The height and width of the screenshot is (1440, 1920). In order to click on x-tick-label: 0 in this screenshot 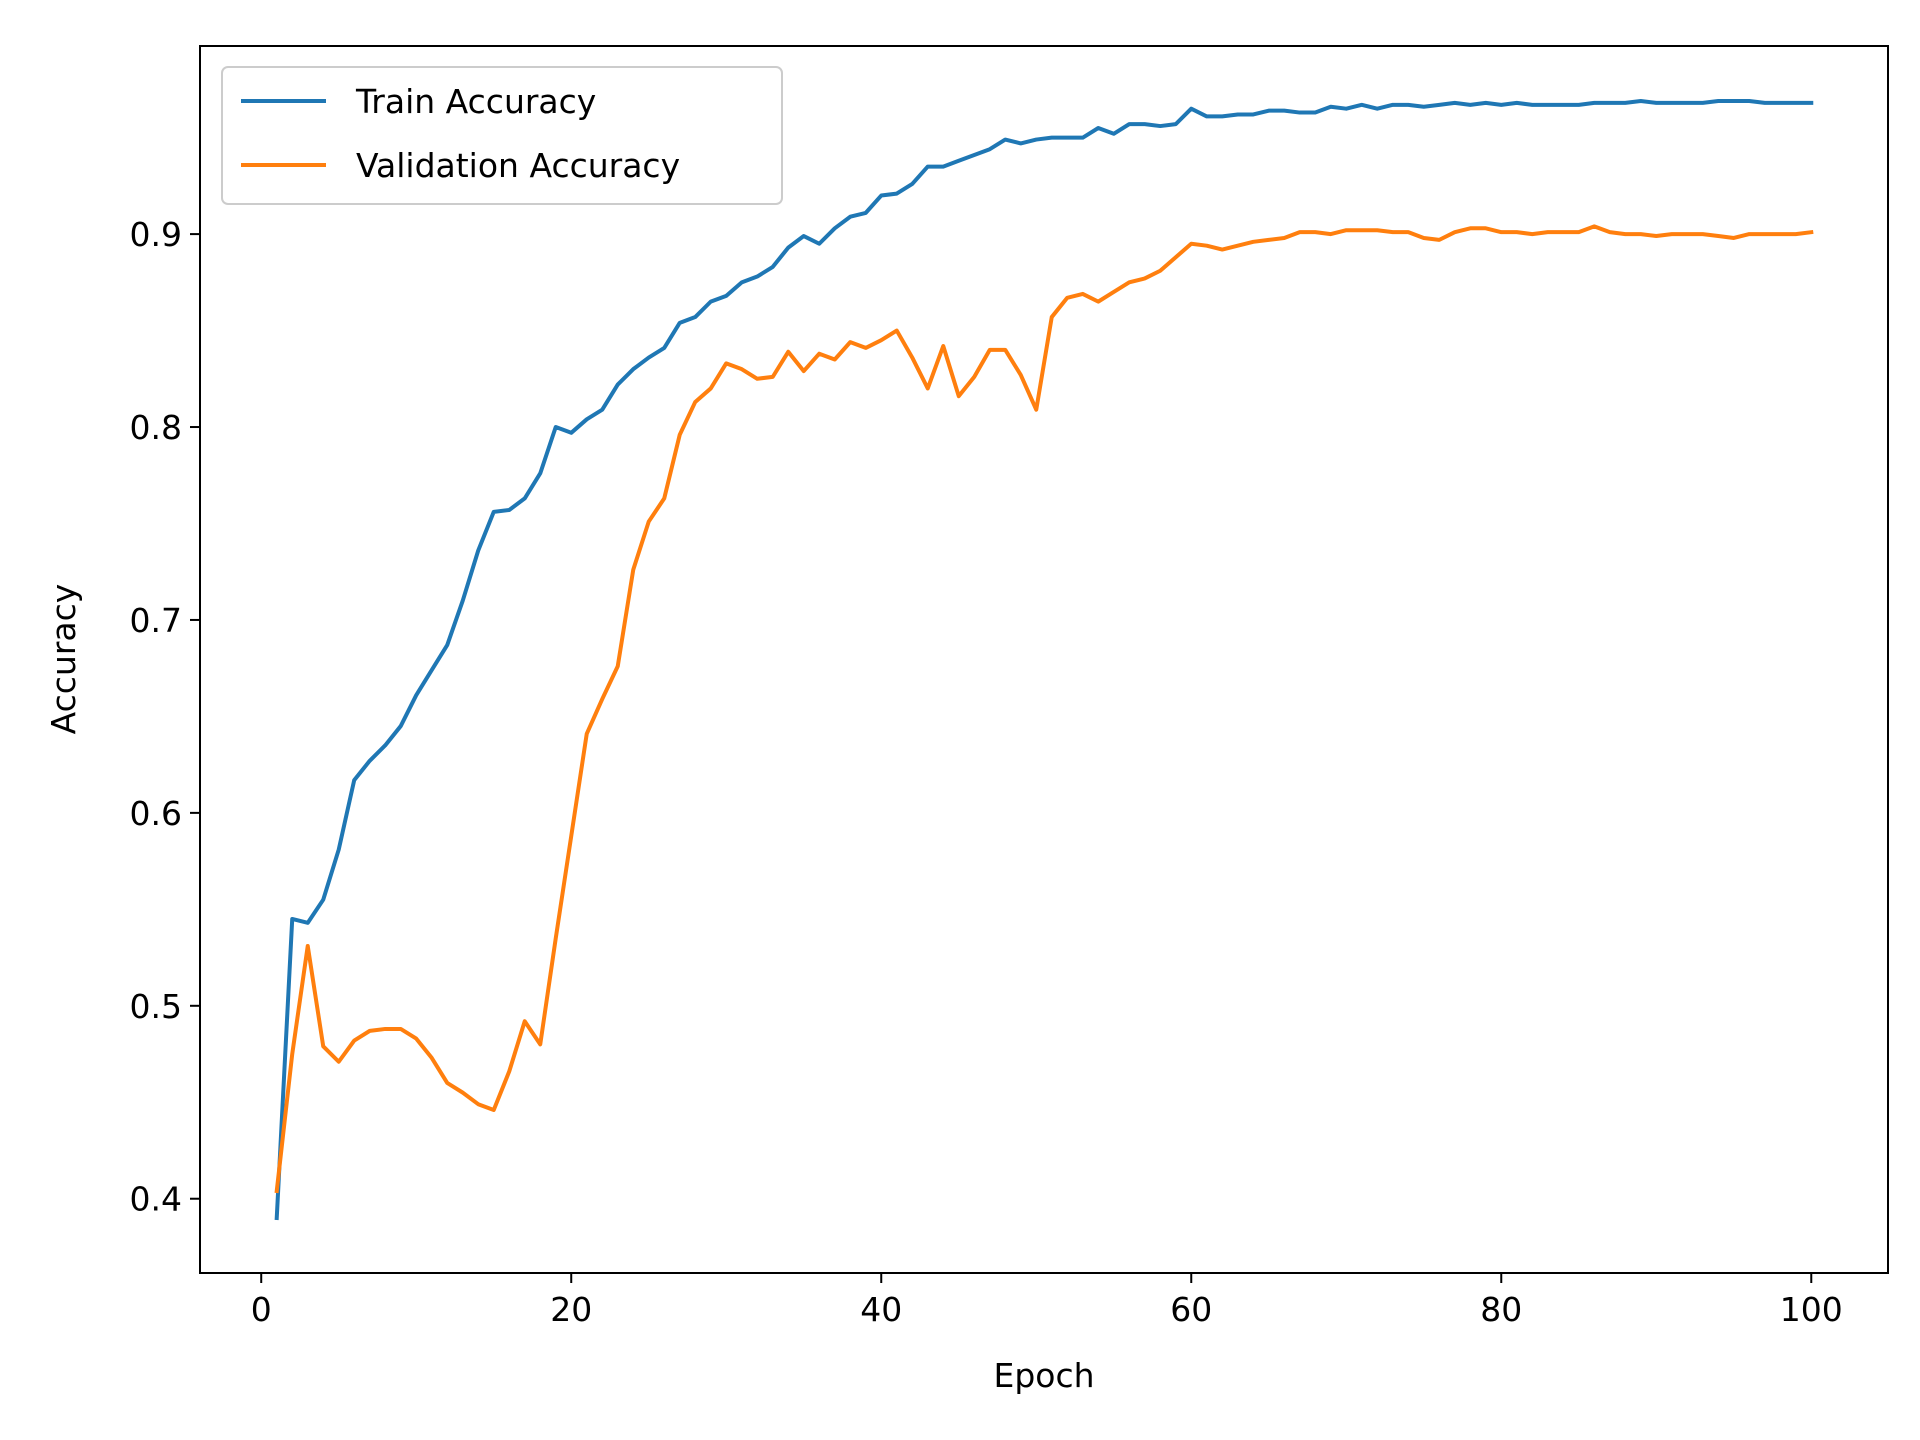, I will do `click(261, 1309)`.